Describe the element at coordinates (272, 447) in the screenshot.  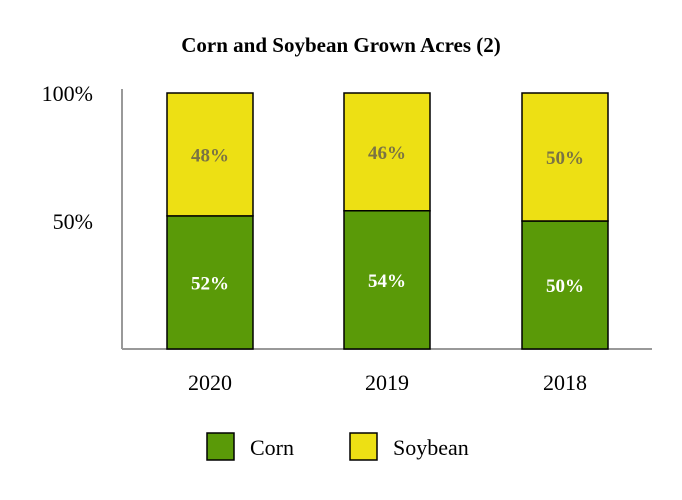
I see `legend-label-corn: Corn` at that location.